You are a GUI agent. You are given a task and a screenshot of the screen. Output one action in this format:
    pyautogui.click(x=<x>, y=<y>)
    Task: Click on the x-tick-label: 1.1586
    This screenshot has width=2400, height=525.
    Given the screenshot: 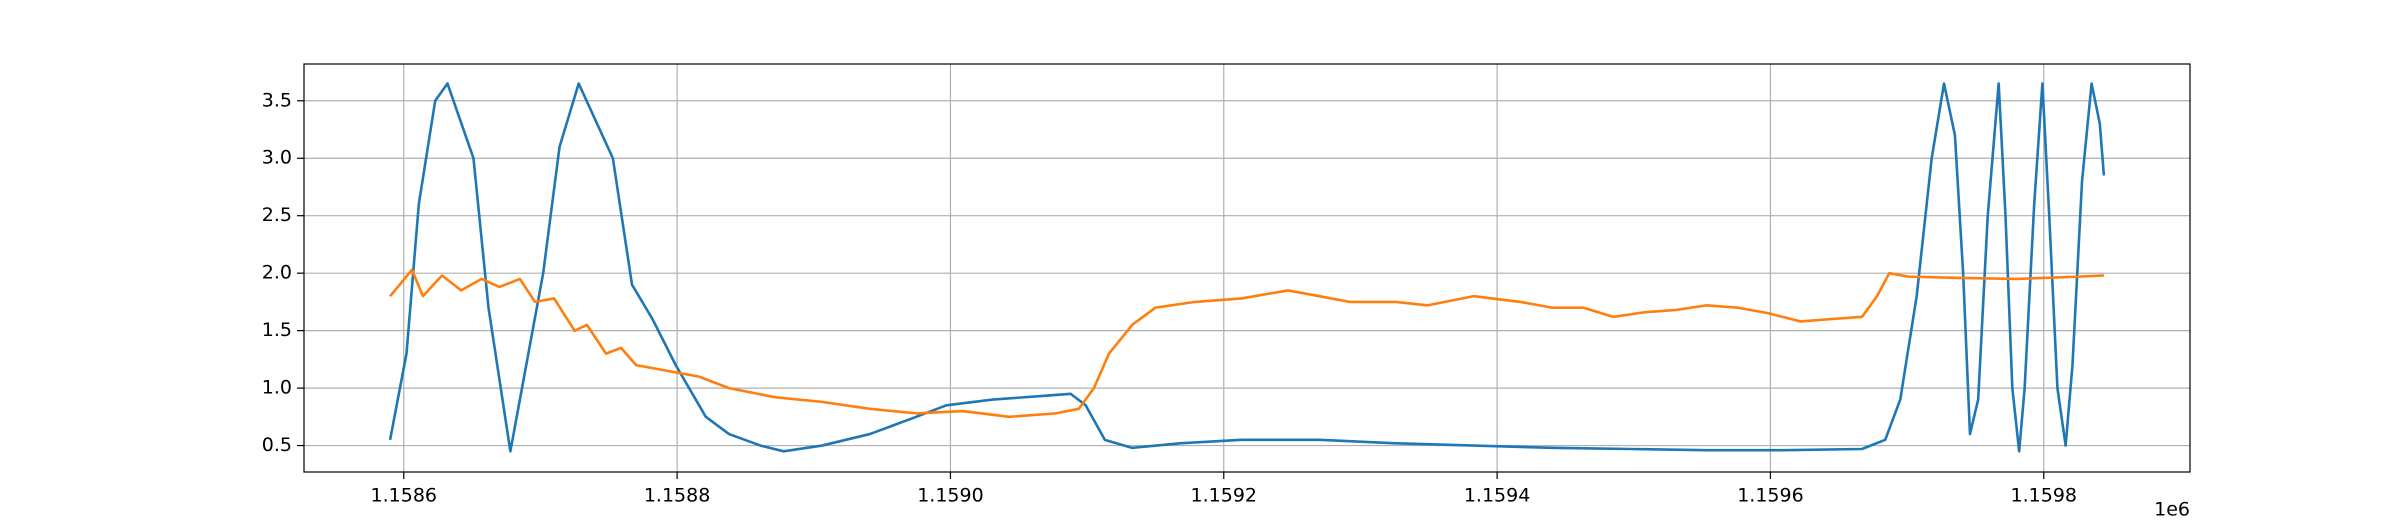 What is the action you would take?
    pyautogui.click(x=404, y=496)
    